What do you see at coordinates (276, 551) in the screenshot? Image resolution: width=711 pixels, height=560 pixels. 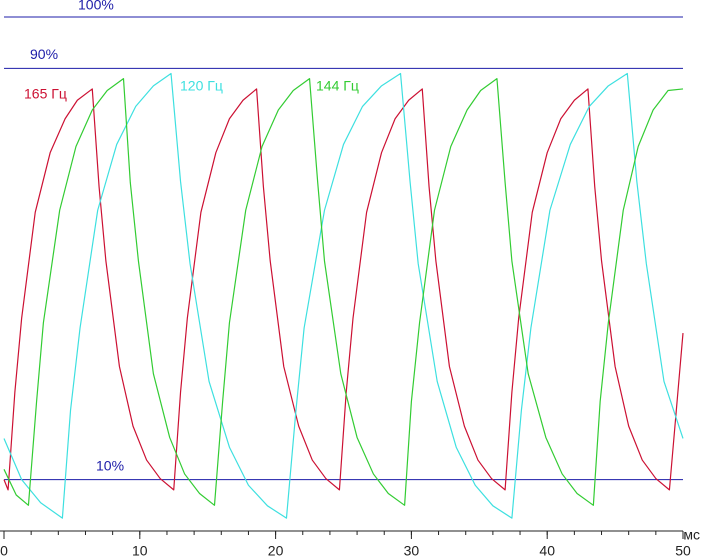 I see `x-tick-label: 20` at bounding box center [276, 551].